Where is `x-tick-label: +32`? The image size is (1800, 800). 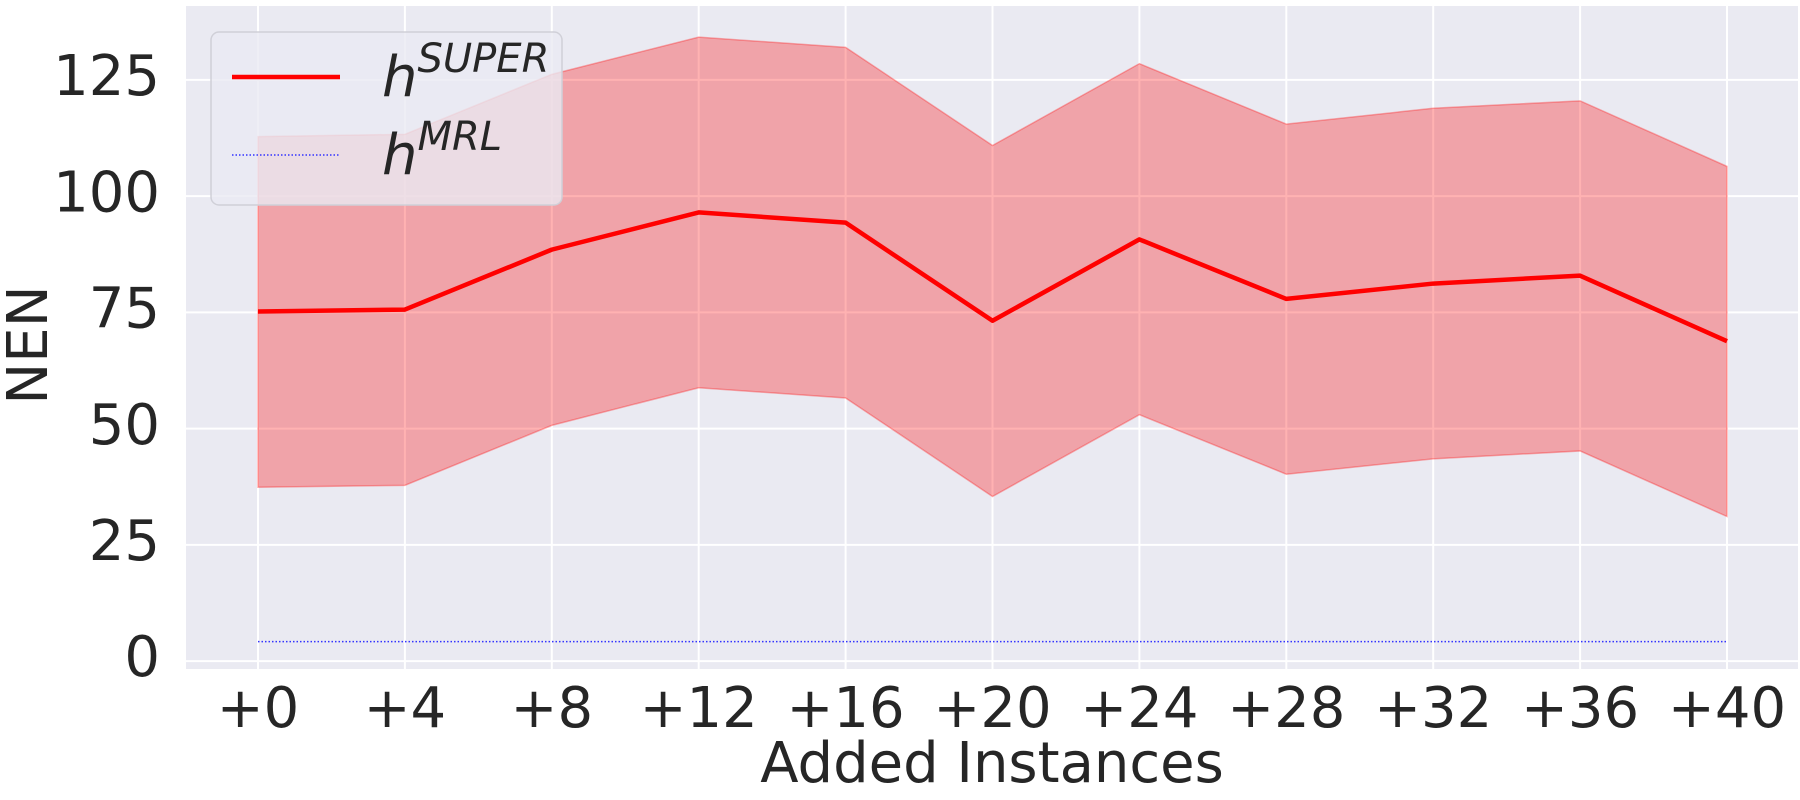
x-tick-label: +32 is located at coordinates (1433, 708).